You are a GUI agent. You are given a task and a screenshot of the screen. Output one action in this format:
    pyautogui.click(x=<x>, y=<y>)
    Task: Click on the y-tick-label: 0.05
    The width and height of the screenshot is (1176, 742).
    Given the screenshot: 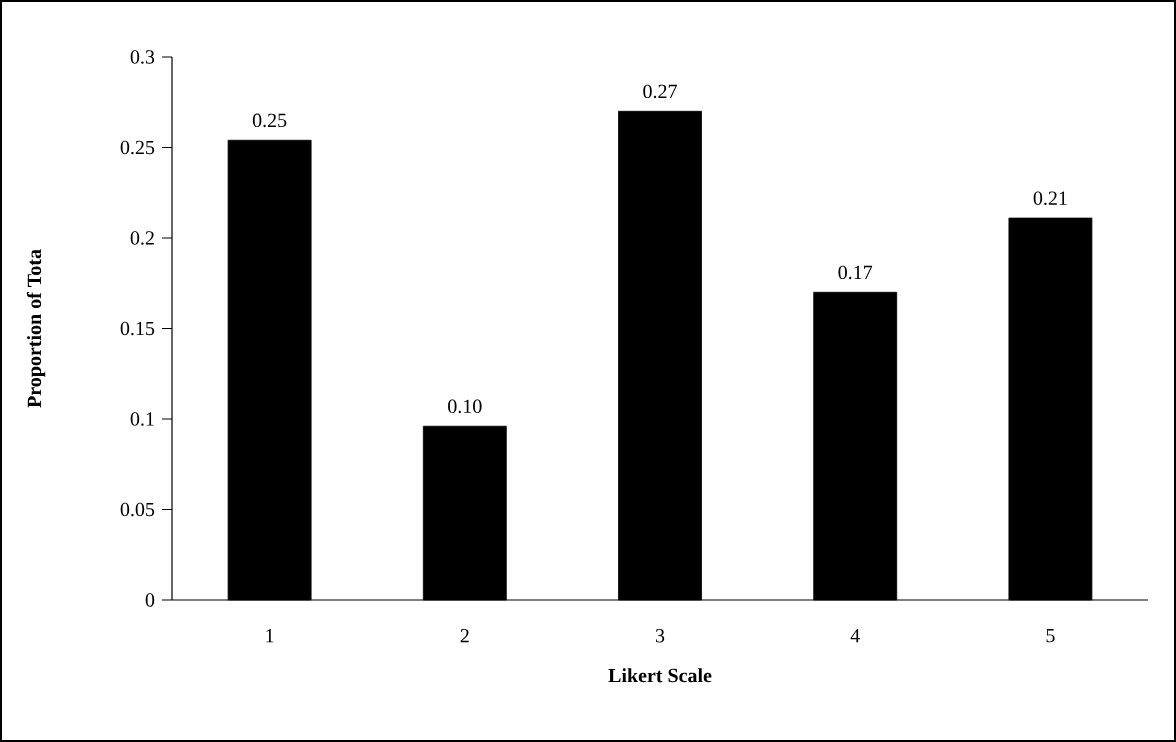 What is the action you would take?
    pyautogui.click(x=137, y=509)
    